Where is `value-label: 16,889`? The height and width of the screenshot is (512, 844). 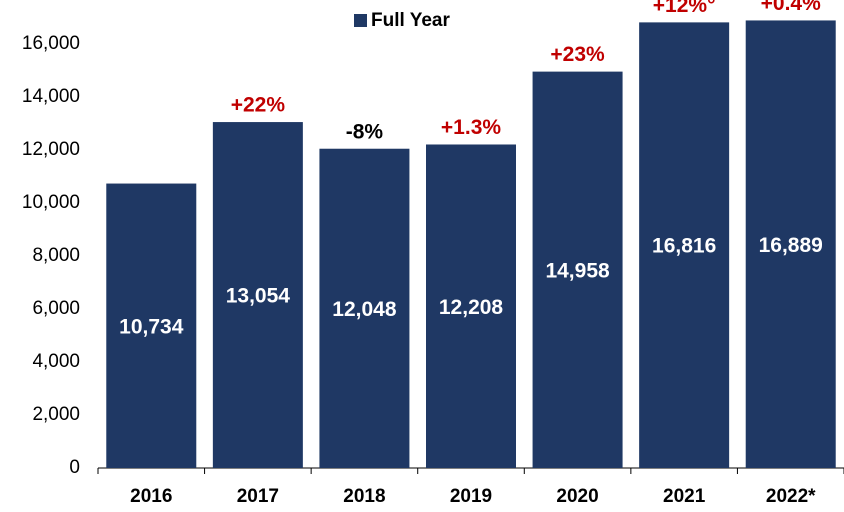 value-label: 16,889 is located at coordinates (791, 245).